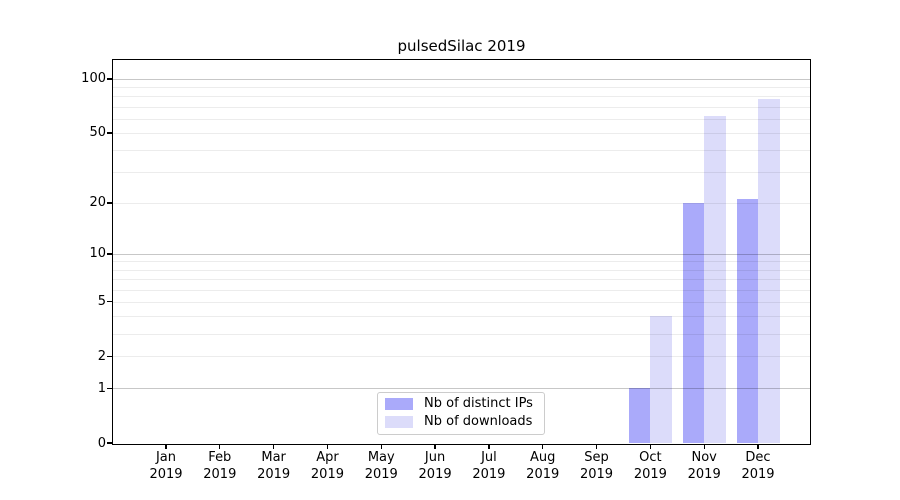  What do you see at coordinates (101, 443) in the screenshot?
I see `y-tick-label: 0` at bounding box center [101, 443].